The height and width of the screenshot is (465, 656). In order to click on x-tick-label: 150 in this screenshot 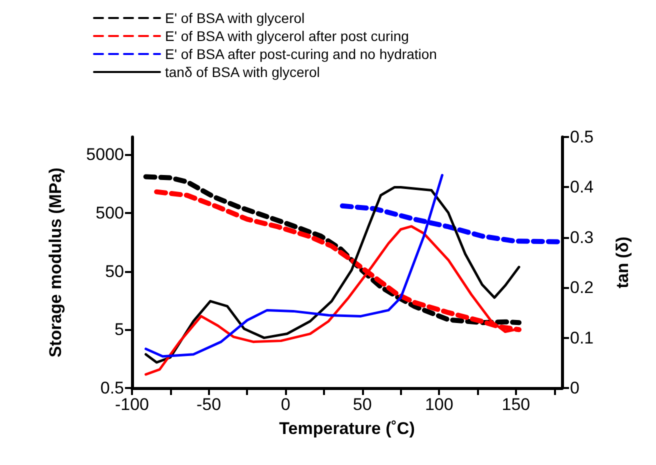, I will do `click(516, 404)`.